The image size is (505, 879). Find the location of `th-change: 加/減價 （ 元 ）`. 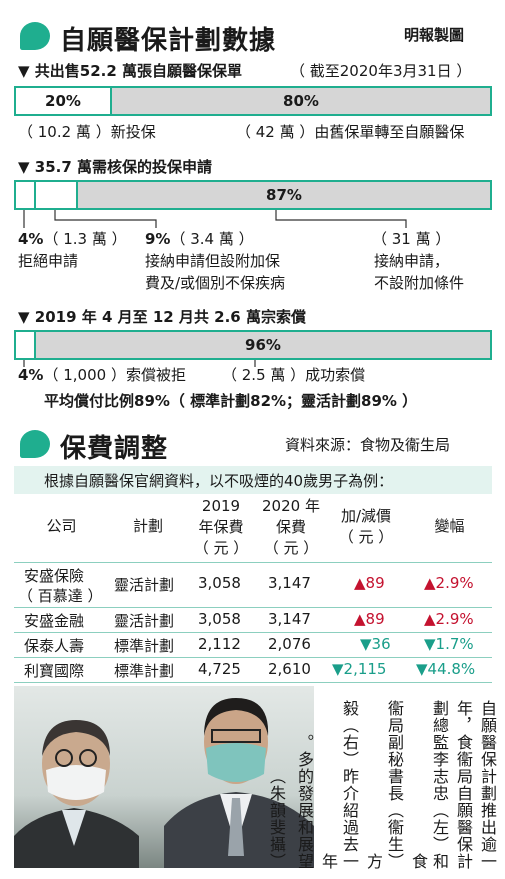

th-change: 加/減價 （ 元 ） is located at coordinates (366, 527).